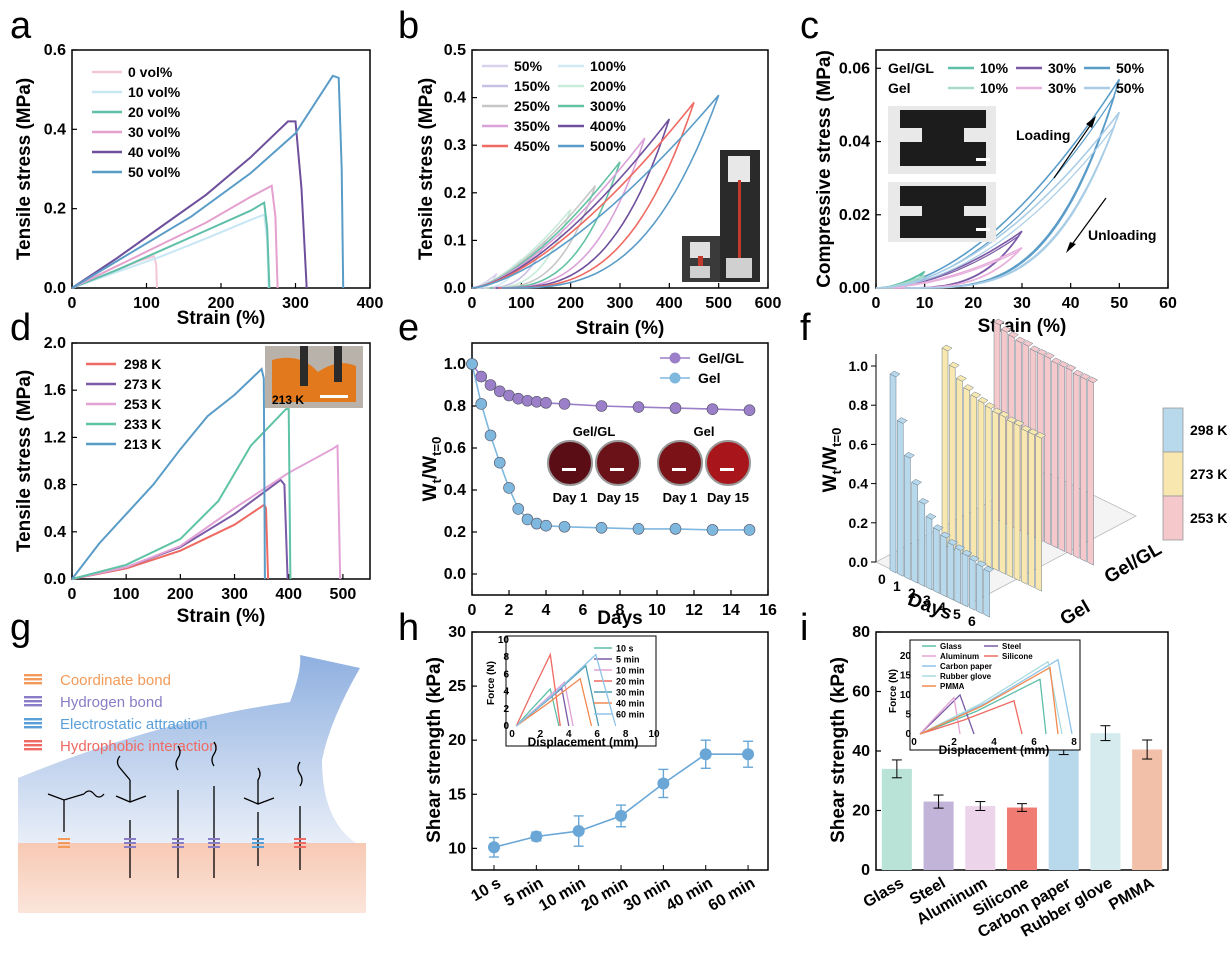 Image resolution: width=1231 pixels, height=953 pixels. Describe the element at coordinates (189, 749) in the screenshot. I see `gel-layer` at that location.